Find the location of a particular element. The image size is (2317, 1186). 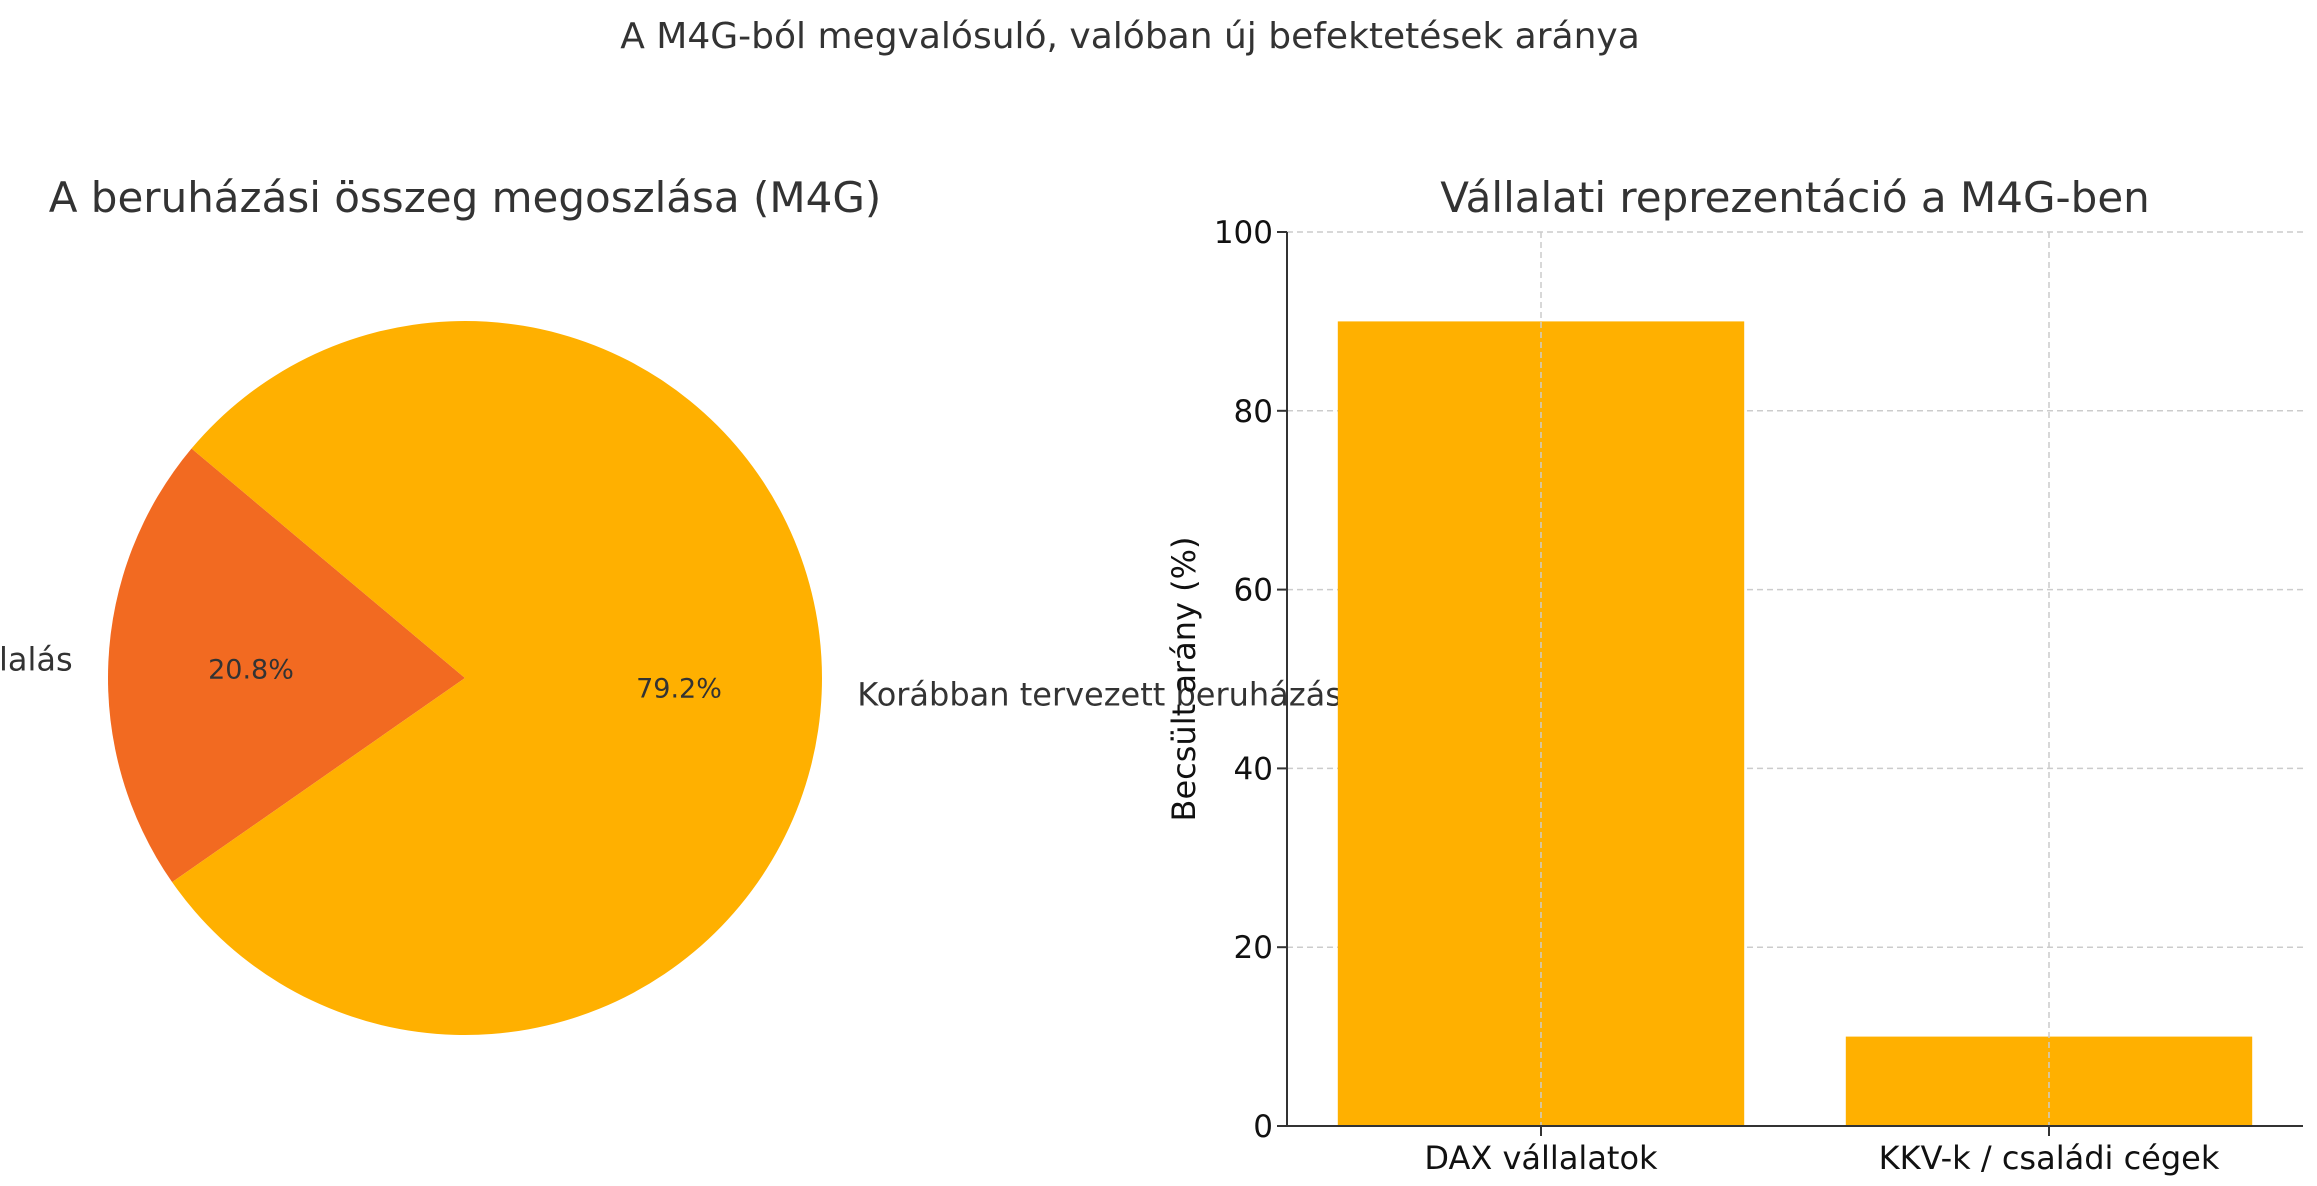

x-tick-label: DAX vállalatok is located at coordinates (1541, 1158).